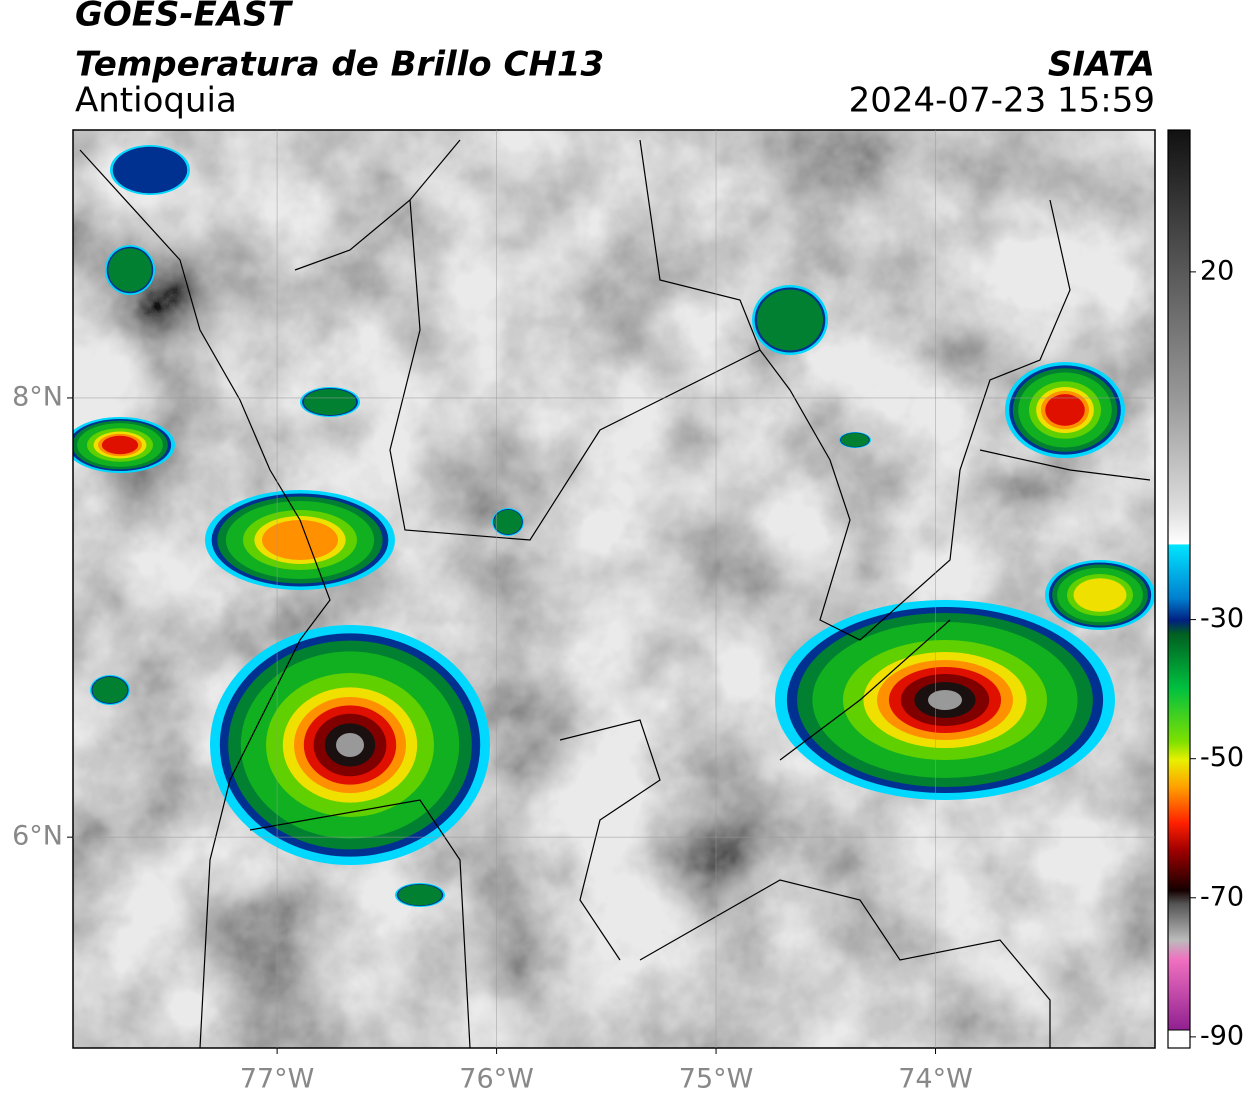 This screenshot has height=1103, width=1252. What do you see at coordinates (496, 1079) in the screenshot?
I see `x-tick-label: 76°W` at bounding box center [496, 1079].